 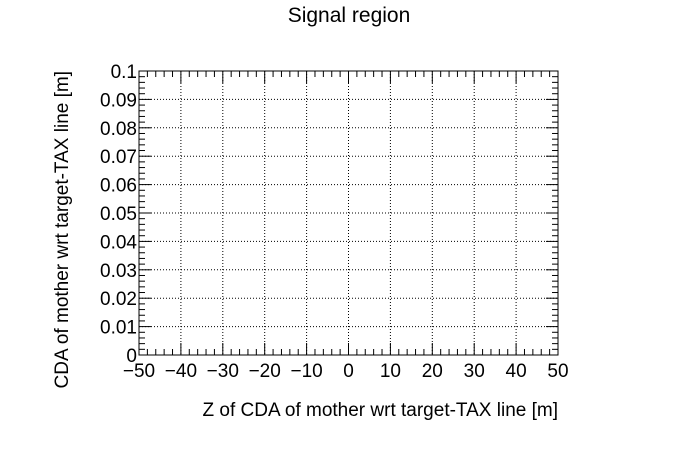 I want to click on x-tick-label: −20, so click(x=265, y=371).